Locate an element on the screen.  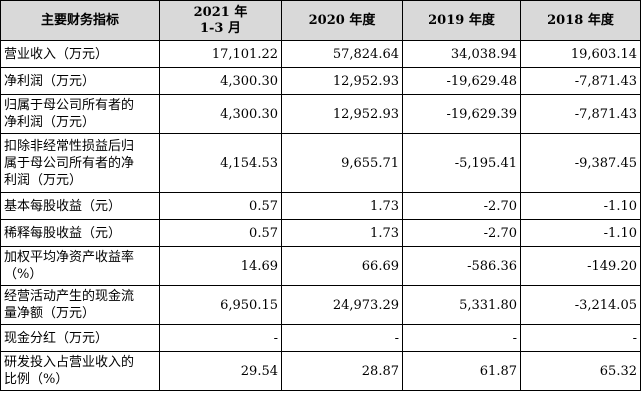
cell-value: 66.69 is located at coordinates (342, 266).